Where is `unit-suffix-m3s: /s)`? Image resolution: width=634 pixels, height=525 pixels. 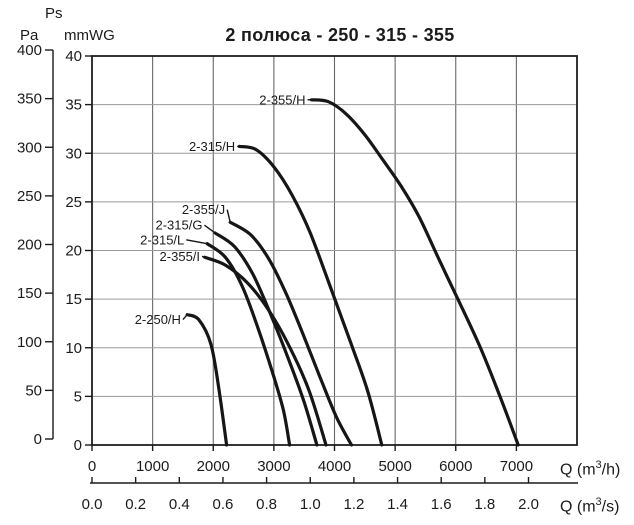
unit-suffix-m3s: /s) is located at coordinates (610, 507).